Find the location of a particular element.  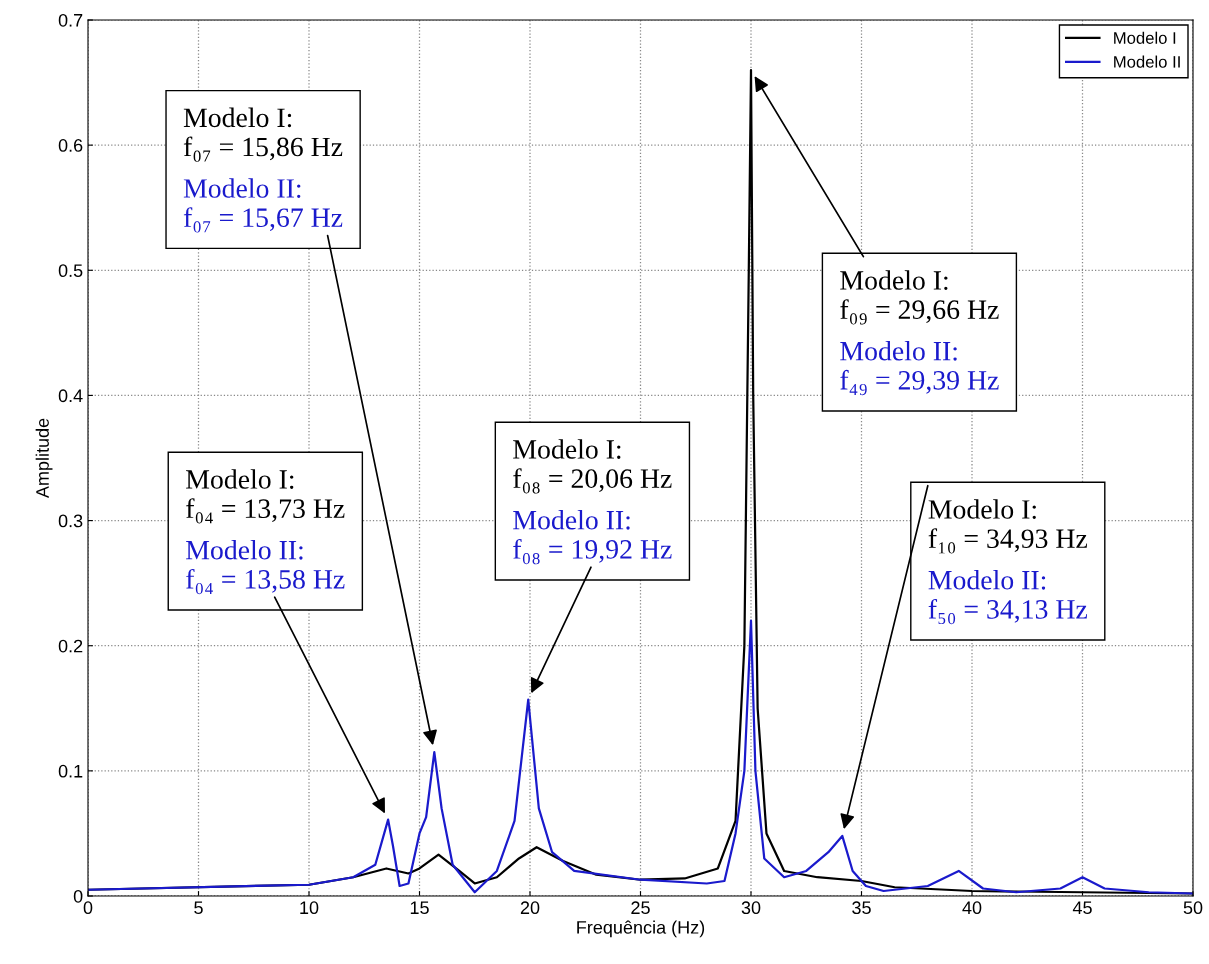

x-tick-label: 40 is located at coordinates (972, 908).